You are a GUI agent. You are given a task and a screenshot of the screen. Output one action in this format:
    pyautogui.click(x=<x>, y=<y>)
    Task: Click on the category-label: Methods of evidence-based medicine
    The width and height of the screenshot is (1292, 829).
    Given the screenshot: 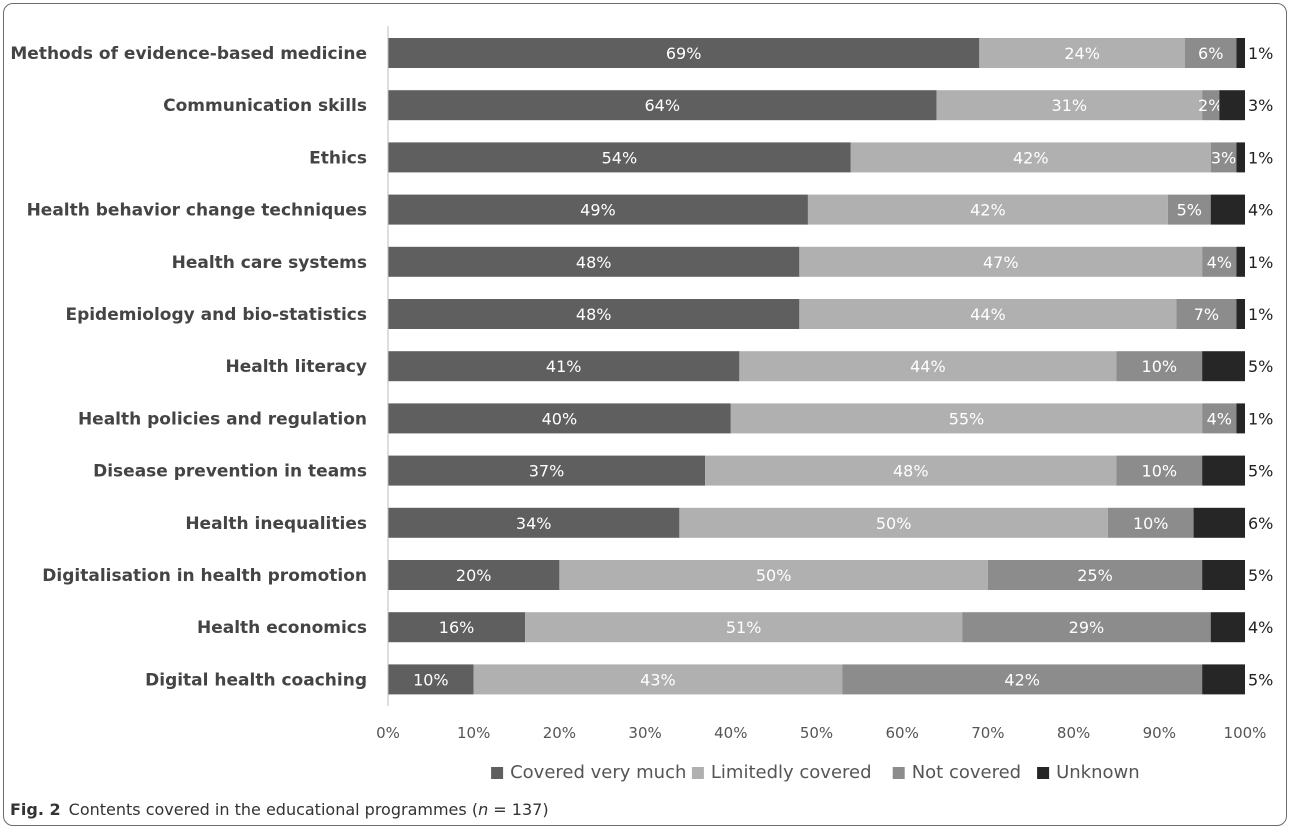 What is the action you would take?
    pyautogui.click(x=188, y=54)
    